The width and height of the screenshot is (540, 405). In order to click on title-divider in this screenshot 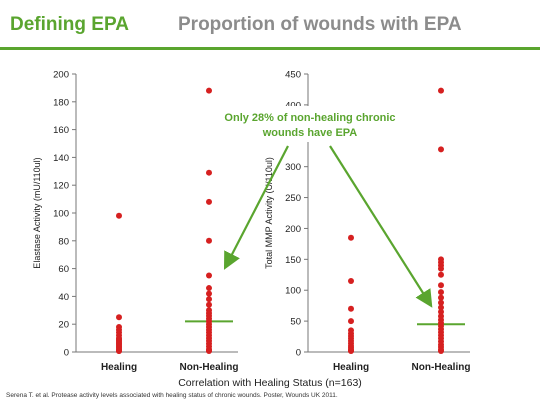, I will do `click(270, 48)`.